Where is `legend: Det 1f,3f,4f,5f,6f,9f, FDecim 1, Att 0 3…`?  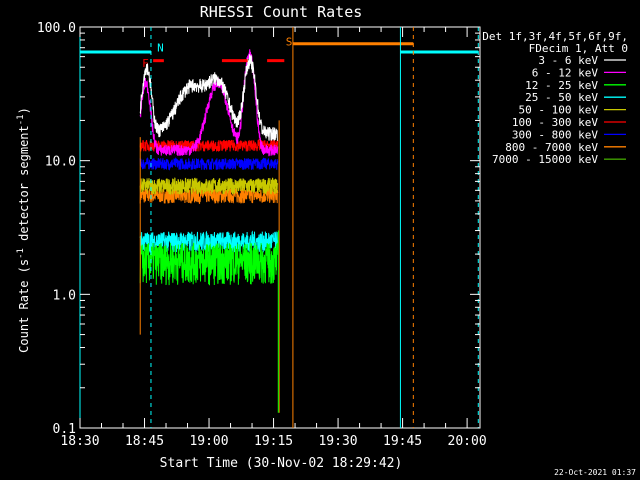
legend: Det 1f,3f,4f,5f,6f,9f, FDecim 1, Att 0 3… is located at coordinates (555, 98).